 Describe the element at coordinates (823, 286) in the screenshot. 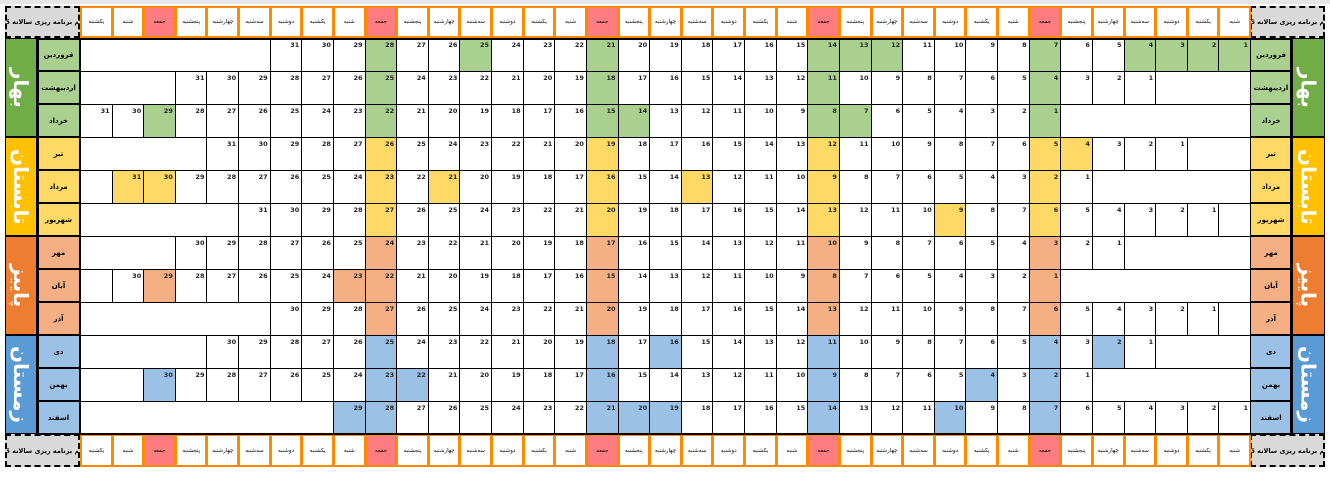

I see `day-cell-holiday: 8` at that location.